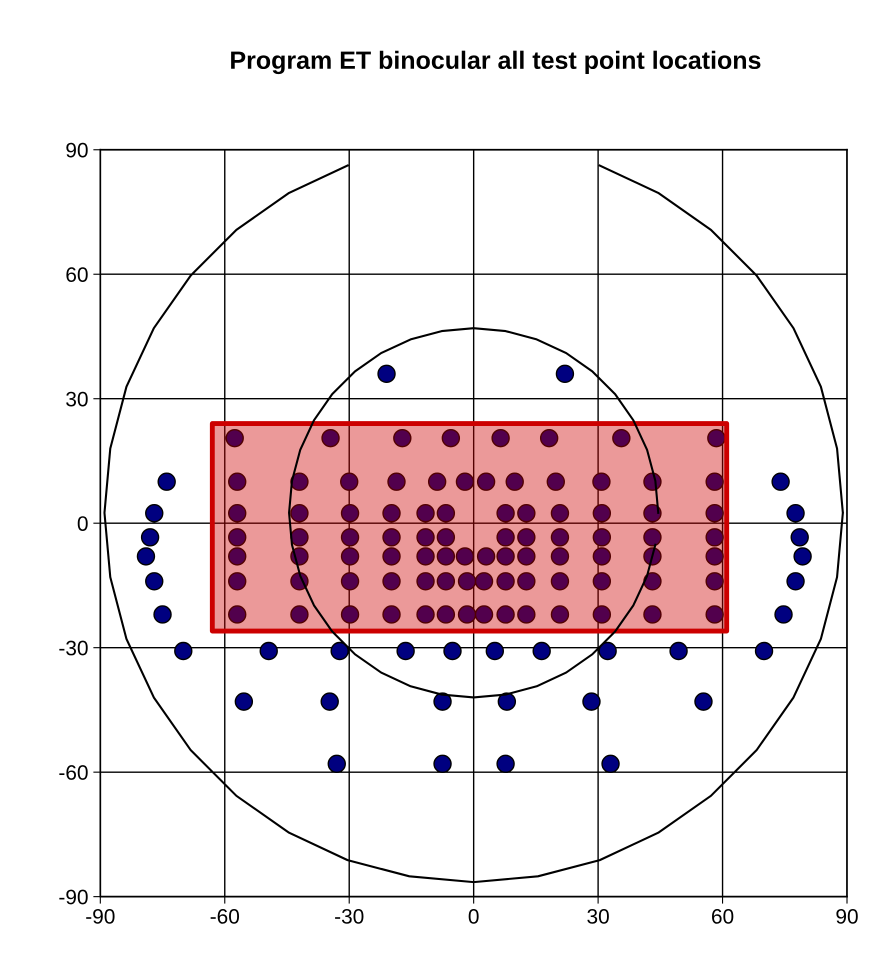 The width and height of the screenshot is (880, 960). I want to click on x-tick-label: -90, so click(100, 916).